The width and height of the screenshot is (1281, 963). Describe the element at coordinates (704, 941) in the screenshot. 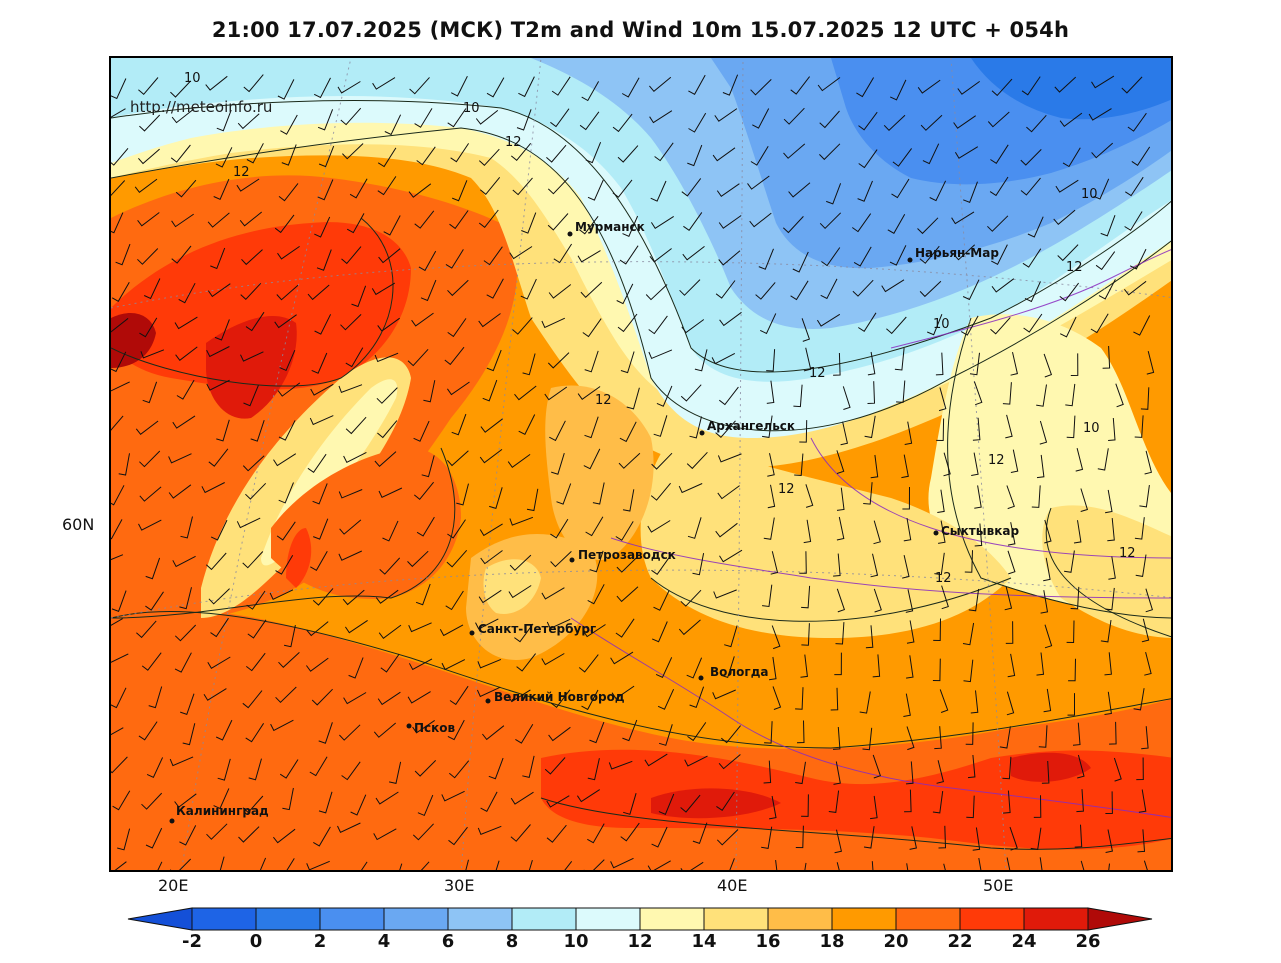

I see `colorbar-tick-label: 14` at that location.